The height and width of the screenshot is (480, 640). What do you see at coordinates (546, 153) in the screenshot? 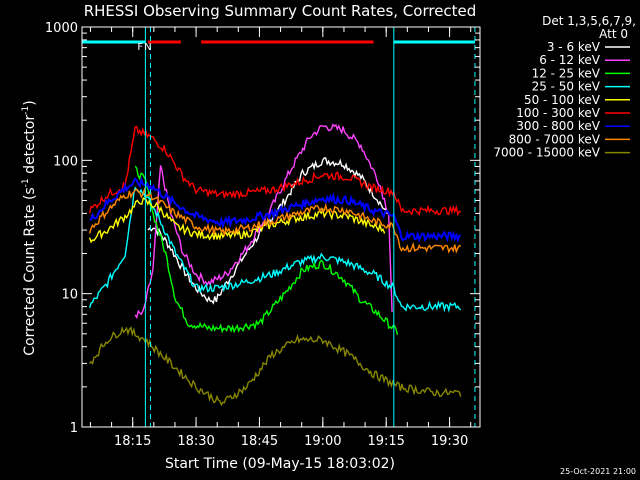
I see `legend-entry: 7000 - 15000 keV` at bounding box center [546, 153].